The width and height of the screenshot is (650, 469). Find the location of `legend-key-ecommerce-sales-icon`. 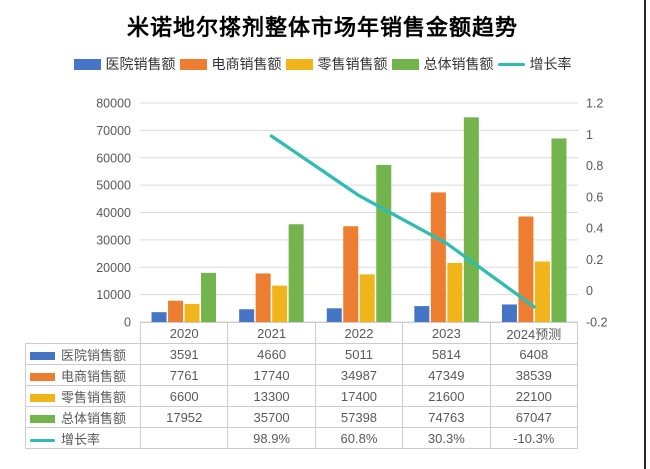

legend-key-ecommerce-sales-icon is located at coordinates (42, 377).